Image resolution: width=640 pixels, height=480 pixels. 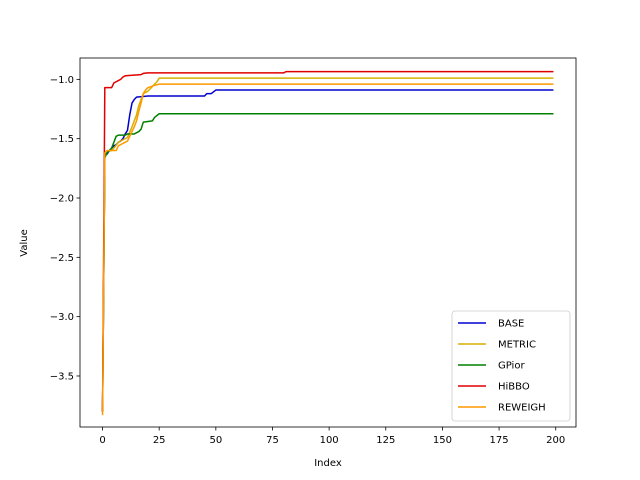 I want to click on x-tick-label: 125, so click(x=385, y=440).